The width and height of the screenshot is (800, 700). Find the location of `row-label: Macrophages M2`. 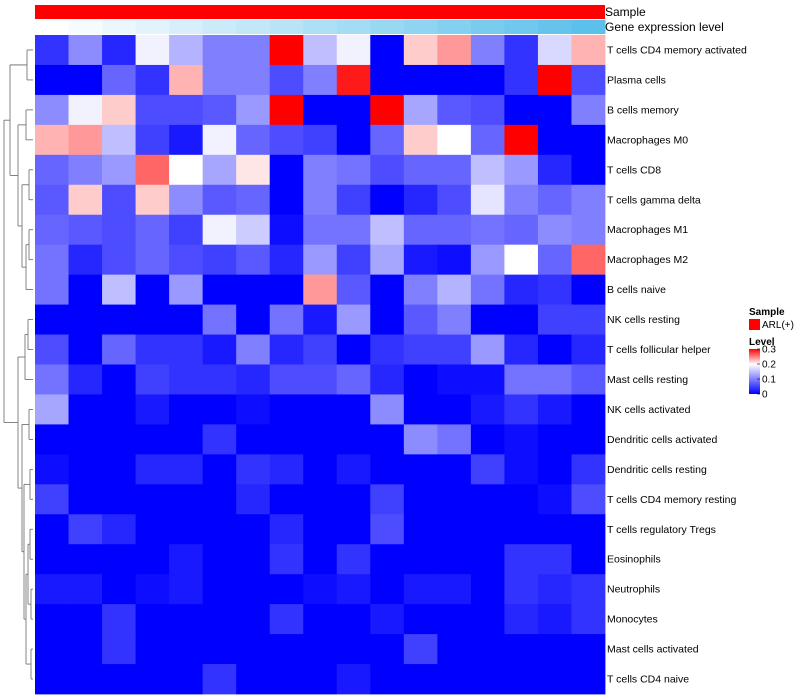

row-label: Macrophages M2 is located at coordinates (647, 260).